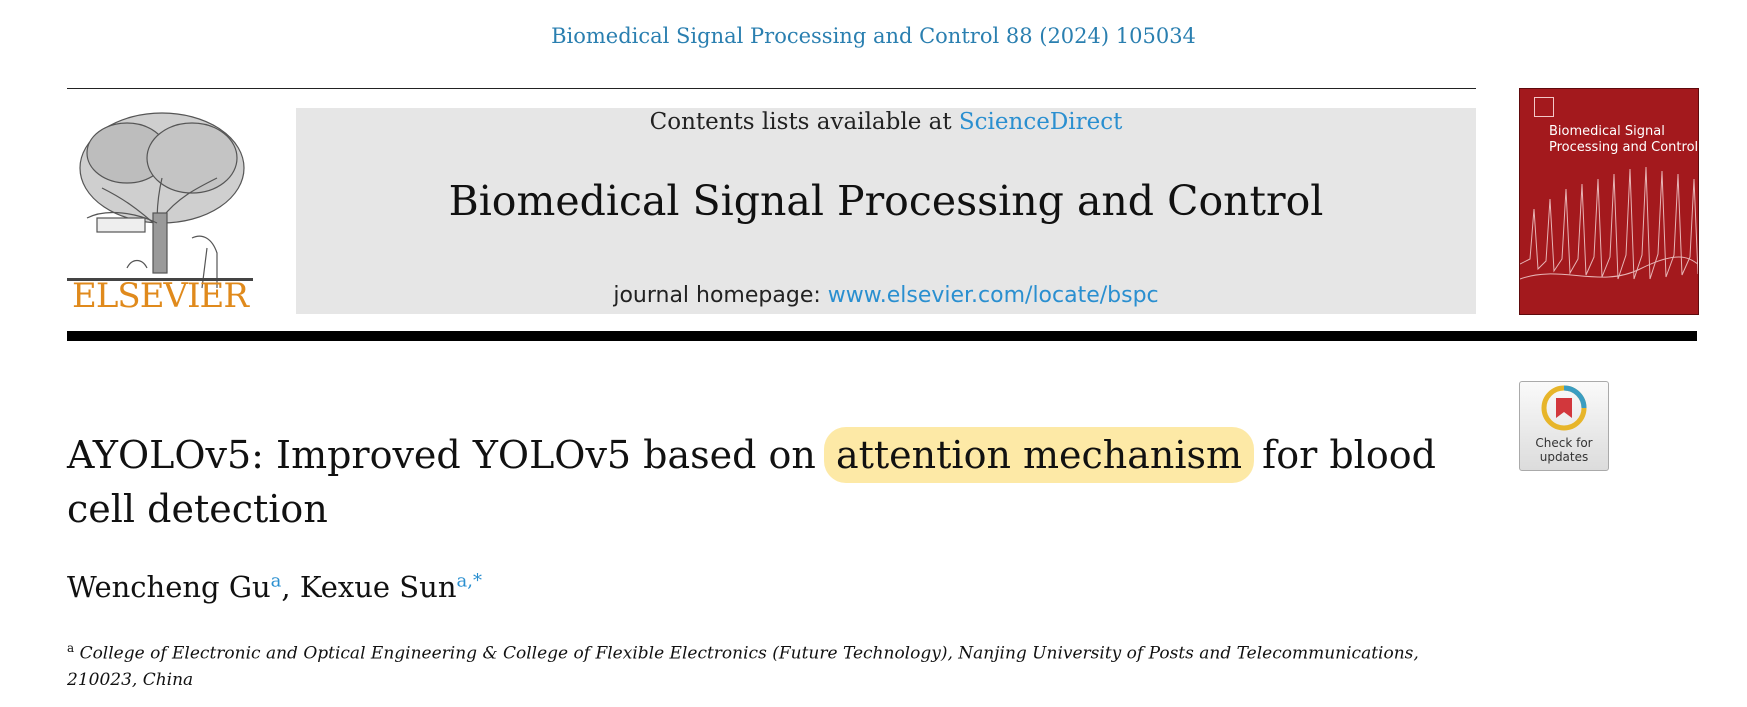 This screenshot has width=1747, height=707. What do you see at coordinates (771, 88) in the screenshot?
I see `header-rule` at bounding box center [771, 88].